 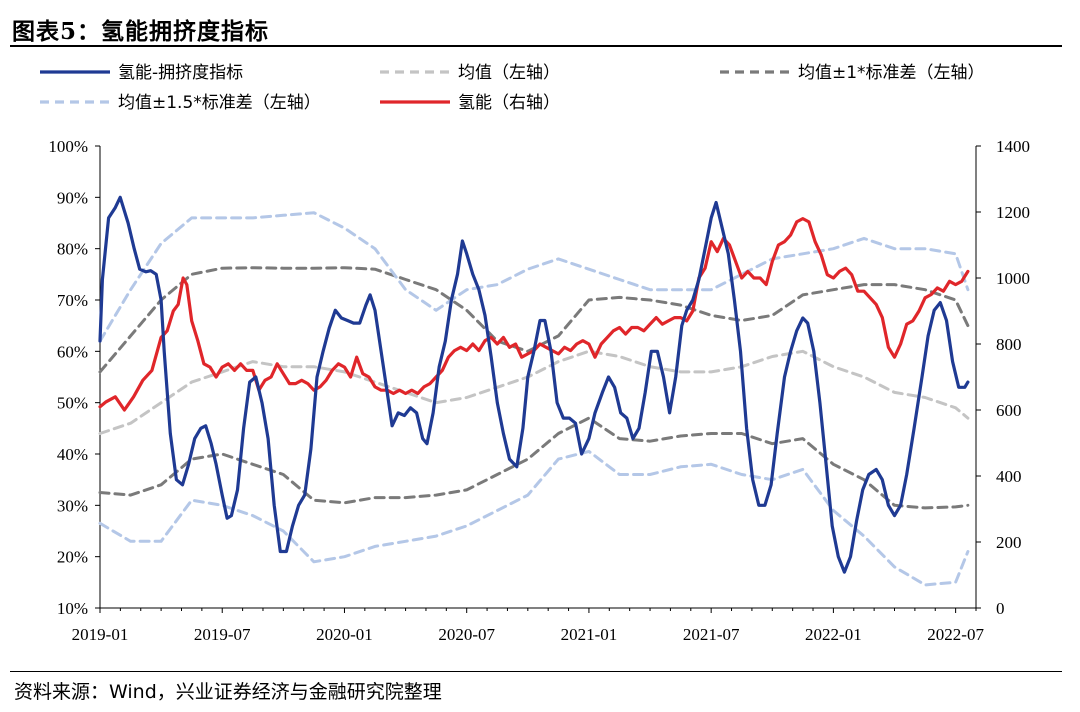 I want to click on y-left-tick-label: 50%, so click(x=72, y=403).